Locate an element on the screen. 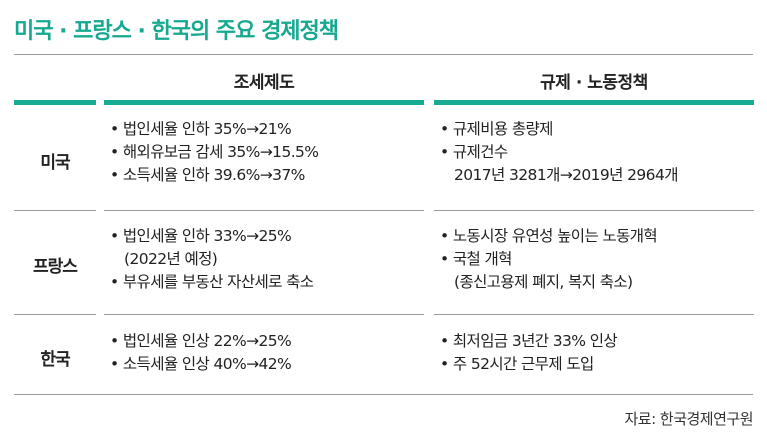 The height and width of the screenshot is (441, 767). page-title: 미국 · 프랑스 · 한국의 주요 경제정책 is located at coordinates (176, 31).